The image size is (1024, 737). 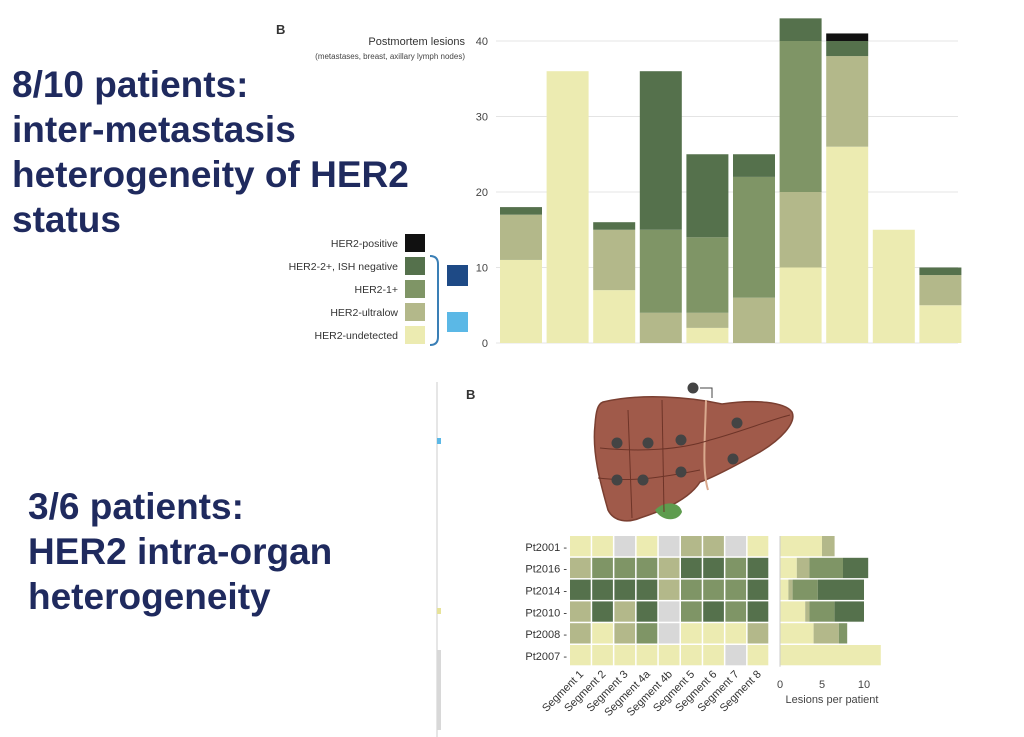 What do you see at coordinates (485, 344) in the screenshot?
I see `y-tick-label: 0` at bounding box center [485, 344].